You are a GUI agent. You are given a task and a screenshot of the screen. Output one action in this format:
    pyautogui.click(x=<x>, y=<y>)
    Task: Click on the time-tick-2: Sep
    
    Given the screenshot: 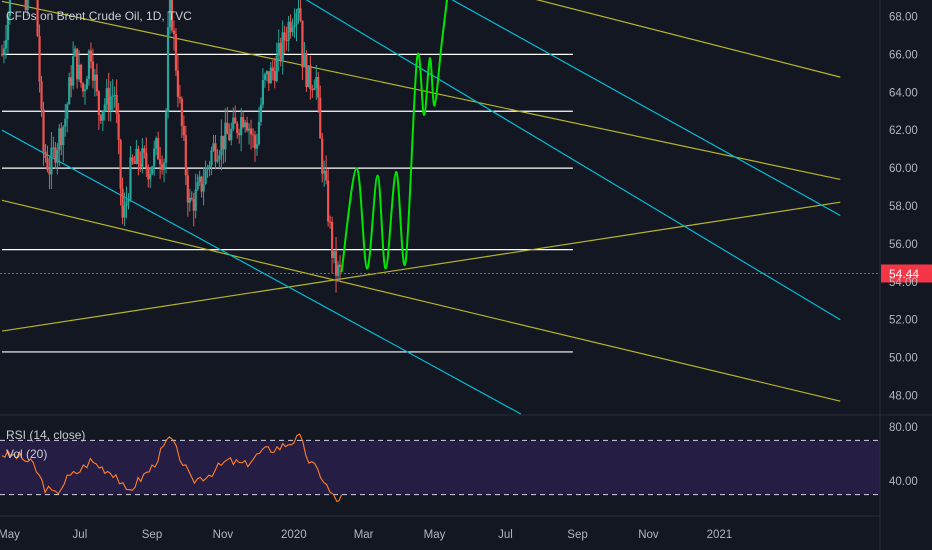 What is the action you would take?
    pyautogui.click(x=152, y=535)
    